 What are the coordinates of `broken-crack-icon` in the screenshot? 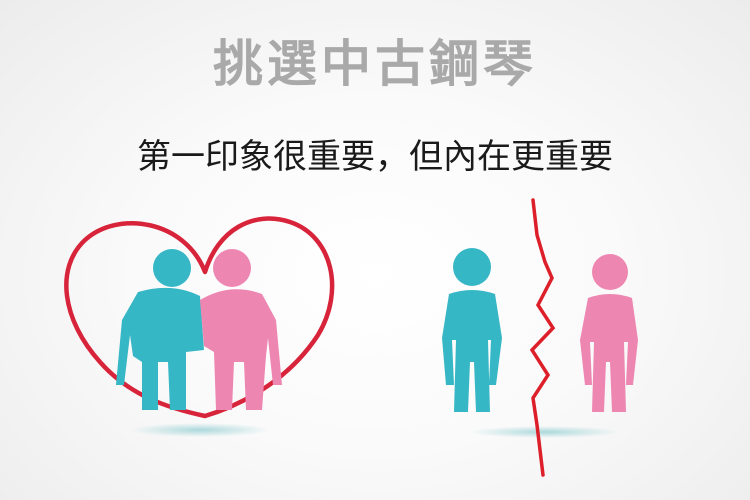 It's located at (542, 337).